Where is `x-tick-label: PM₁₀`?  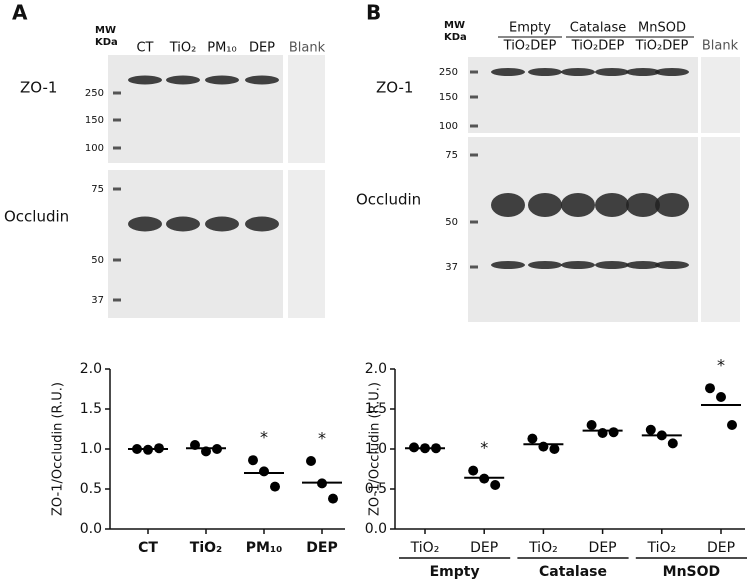 x-tick-label: PM₁₀ is located at coordinates (264, 548).